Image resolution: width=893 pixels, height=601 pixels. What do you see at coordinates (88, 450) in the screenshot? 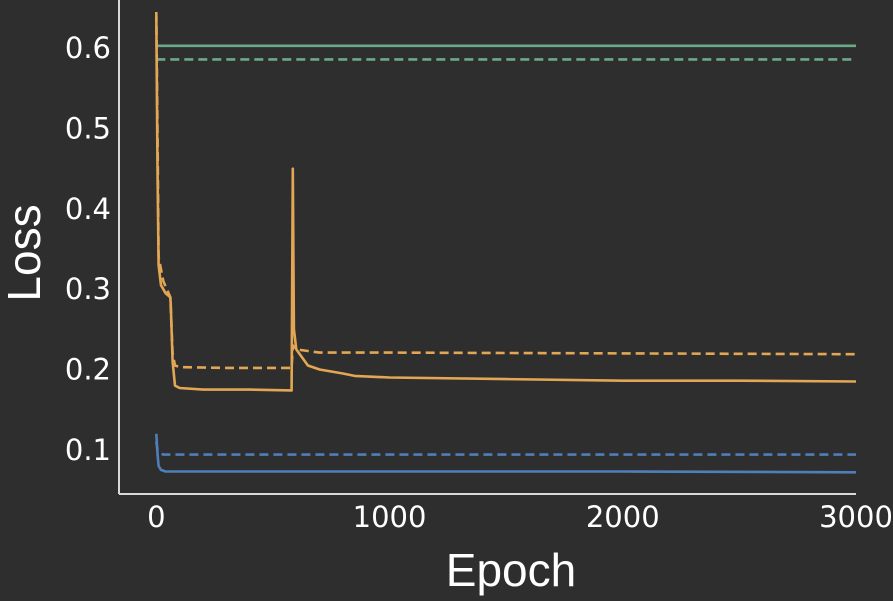
I see `y-tick-label: 0.1` at bounding box center [88, 450].